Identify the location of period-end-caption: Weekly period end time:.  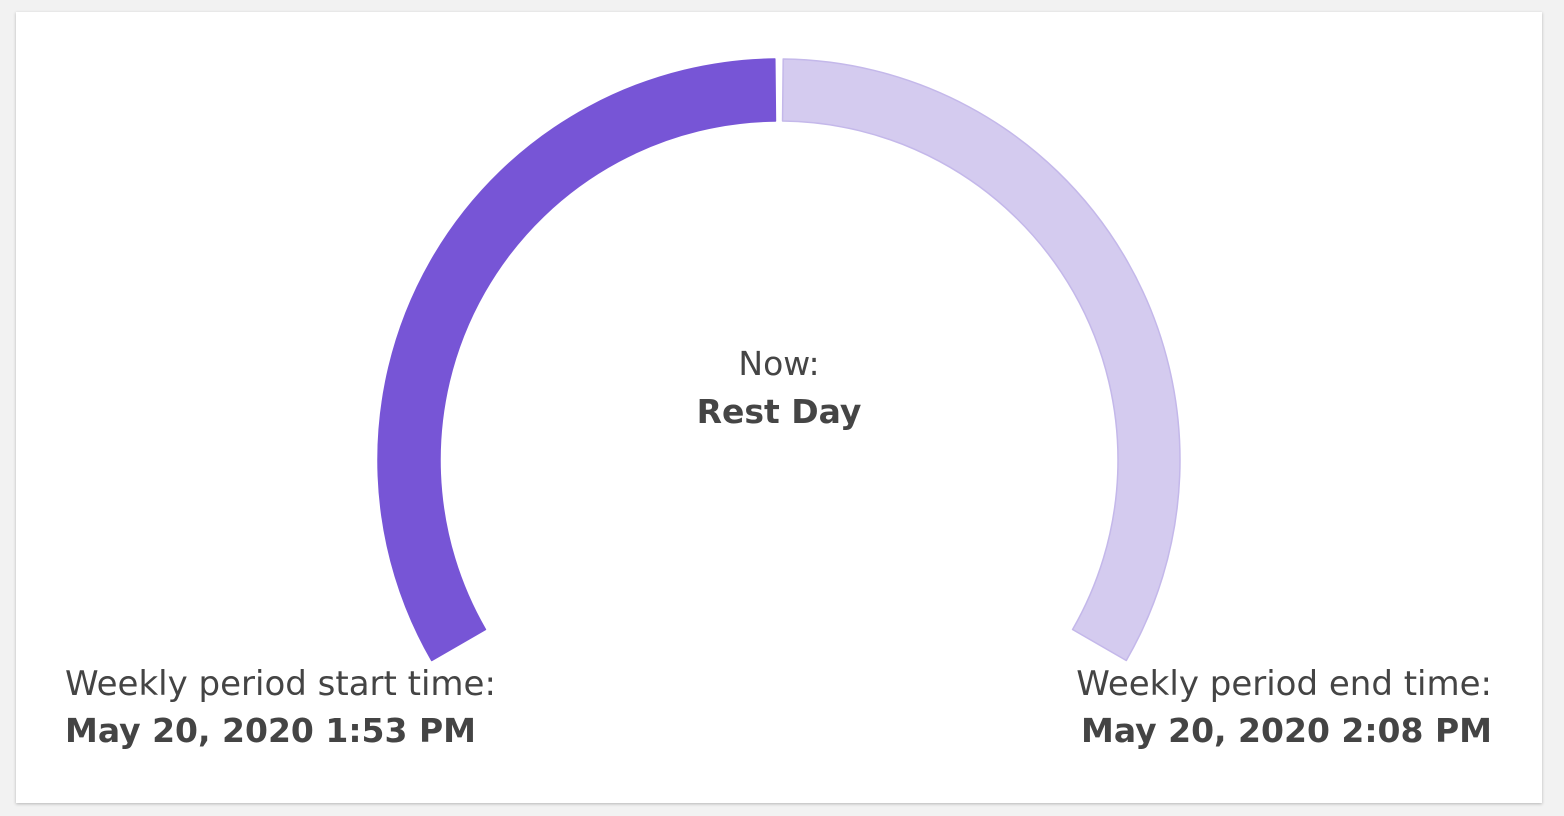
(1284, 684).